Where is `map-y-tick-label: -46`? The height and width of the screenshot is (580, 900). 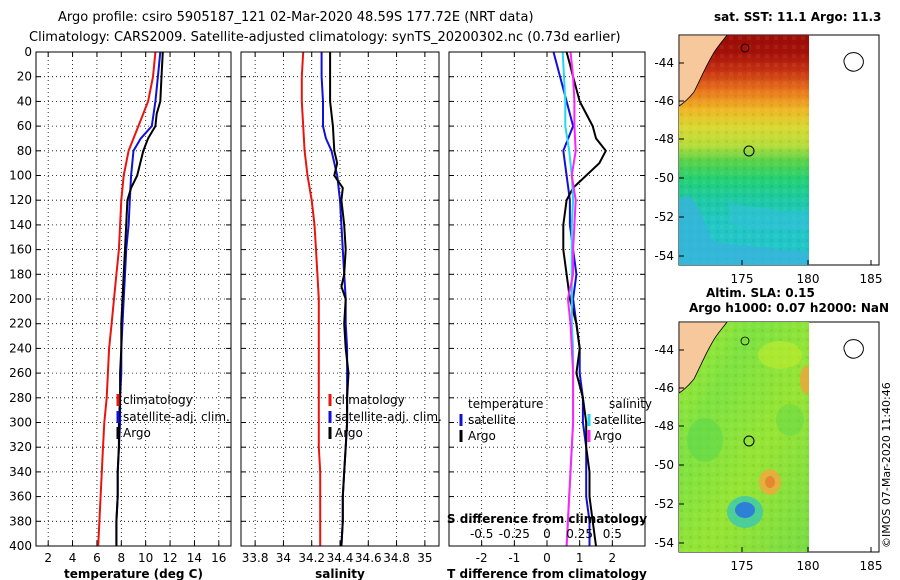 map-y-tick-label: -46 is located at coordinates (664, 388).